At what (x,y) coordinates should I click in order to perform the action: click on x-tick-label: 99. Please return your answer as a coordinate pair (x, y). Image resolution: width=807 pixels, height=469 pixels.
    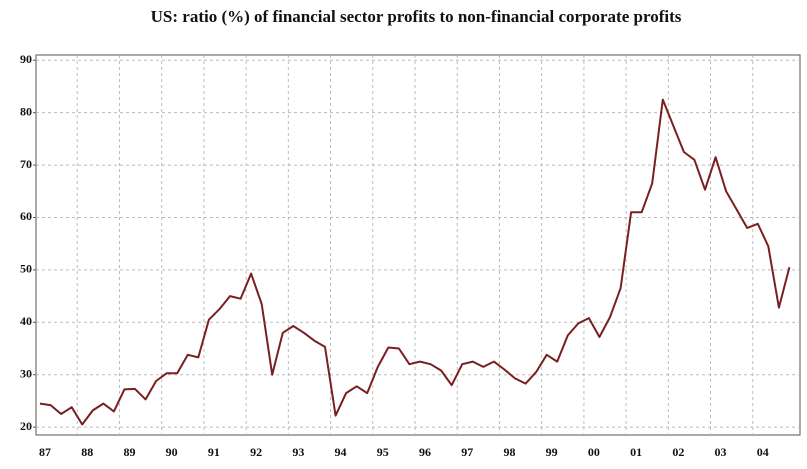
    Looking at the image, I should click on (552, 452).